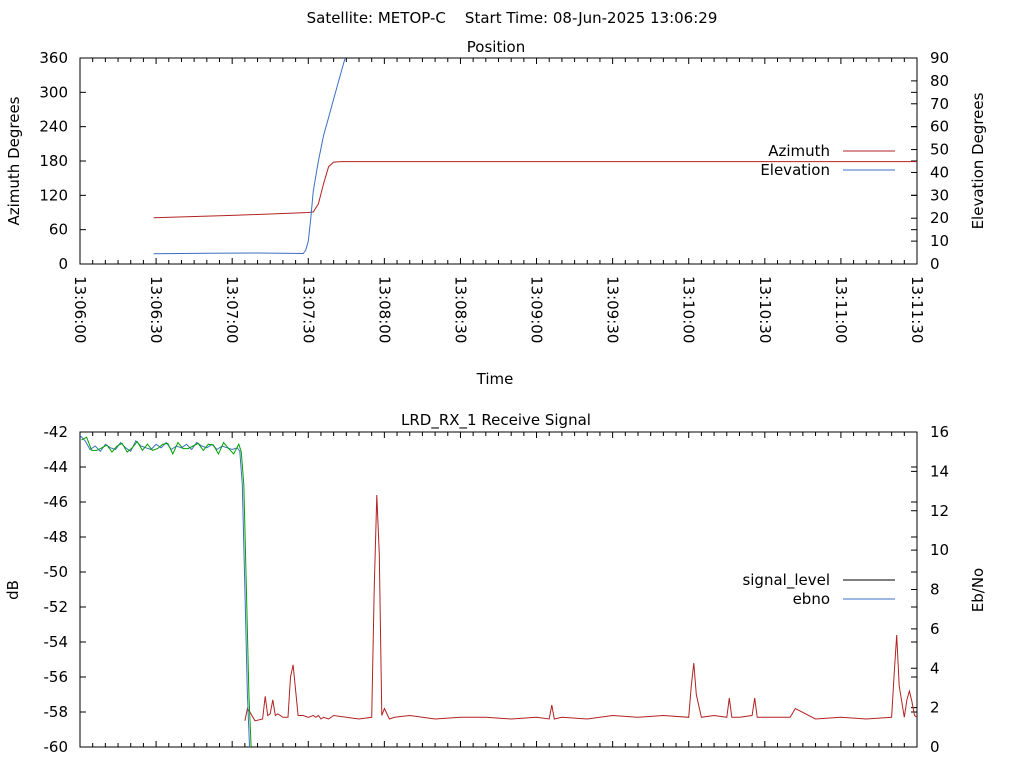 The image size is (1024, 768). I want to click on y-tick-label: 360, so click(53, 58).